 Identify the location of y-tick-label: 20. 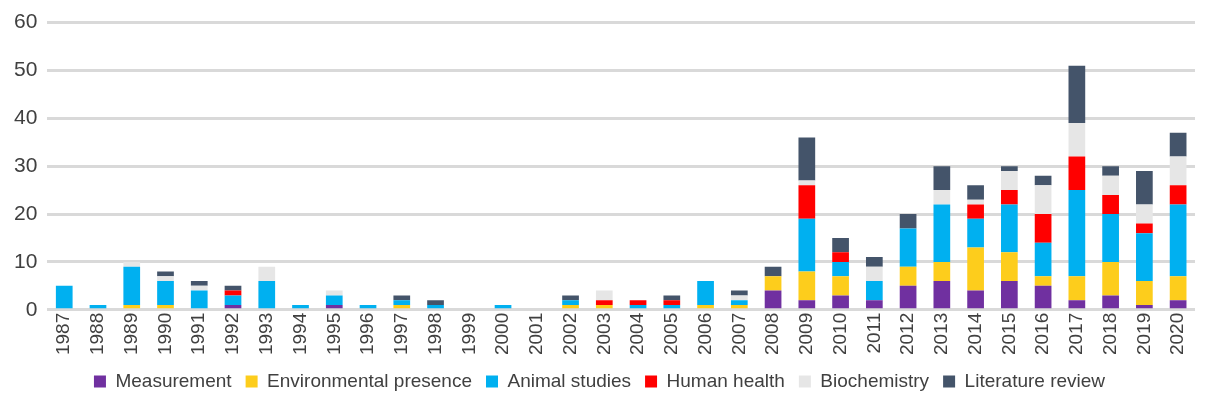
(26, 212).